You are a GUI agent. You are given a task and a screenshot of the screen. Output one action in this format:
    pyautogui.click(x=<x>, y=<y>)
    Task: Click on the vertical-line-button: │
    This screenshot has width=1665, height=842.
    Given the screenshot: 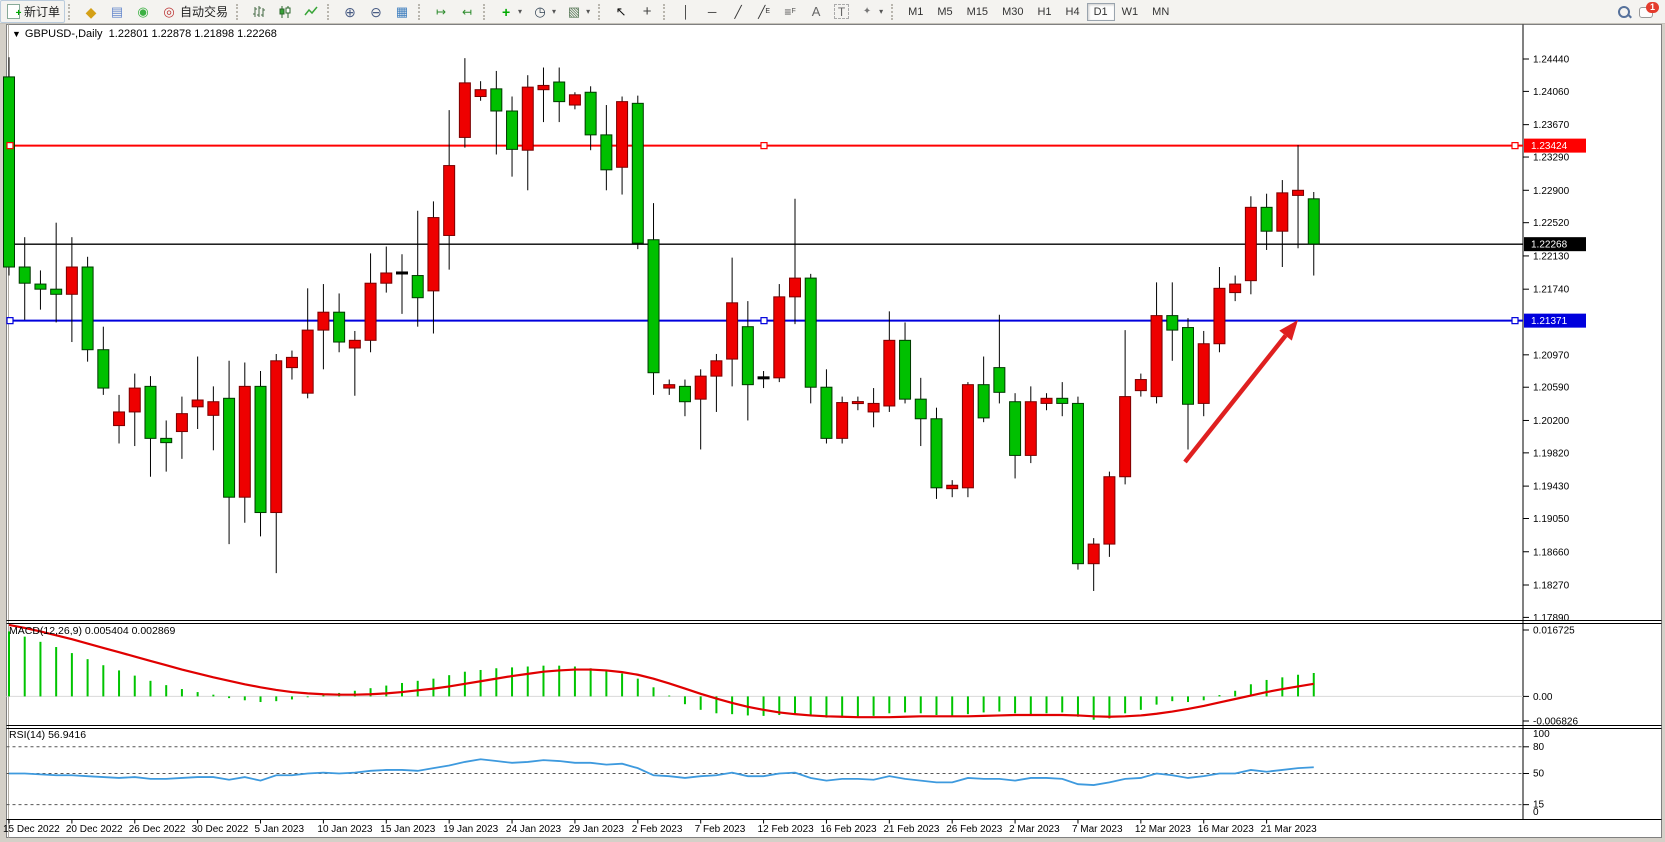 What is the action you would take?
    pyautogui.click(x=686, y=11)
    